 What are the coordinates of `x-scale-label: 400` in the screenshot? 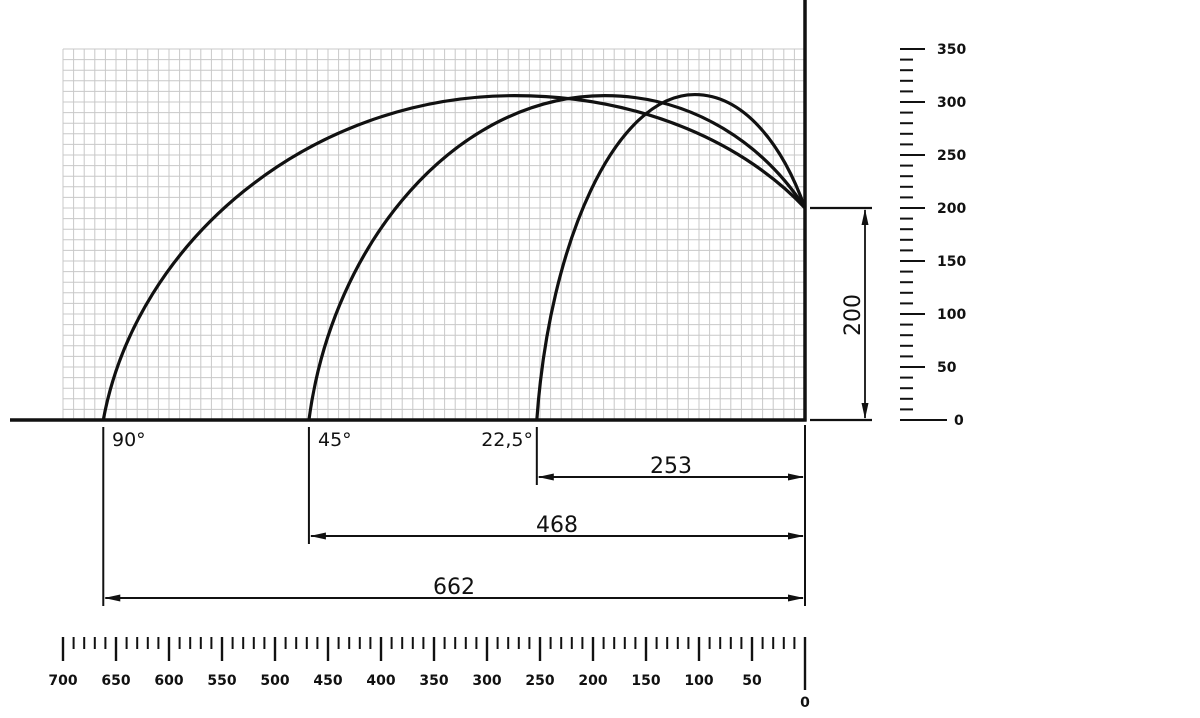 It's located at (380, 681).